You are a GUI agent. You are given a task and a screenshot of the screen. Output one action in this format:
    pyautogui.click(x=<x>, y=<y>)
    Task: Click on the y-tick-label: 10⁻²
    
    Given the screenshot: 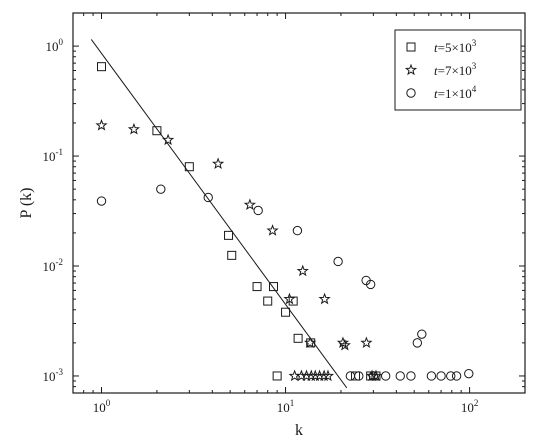 What is the action you would take?
    pyautogui.click(x=53, y=265)
    